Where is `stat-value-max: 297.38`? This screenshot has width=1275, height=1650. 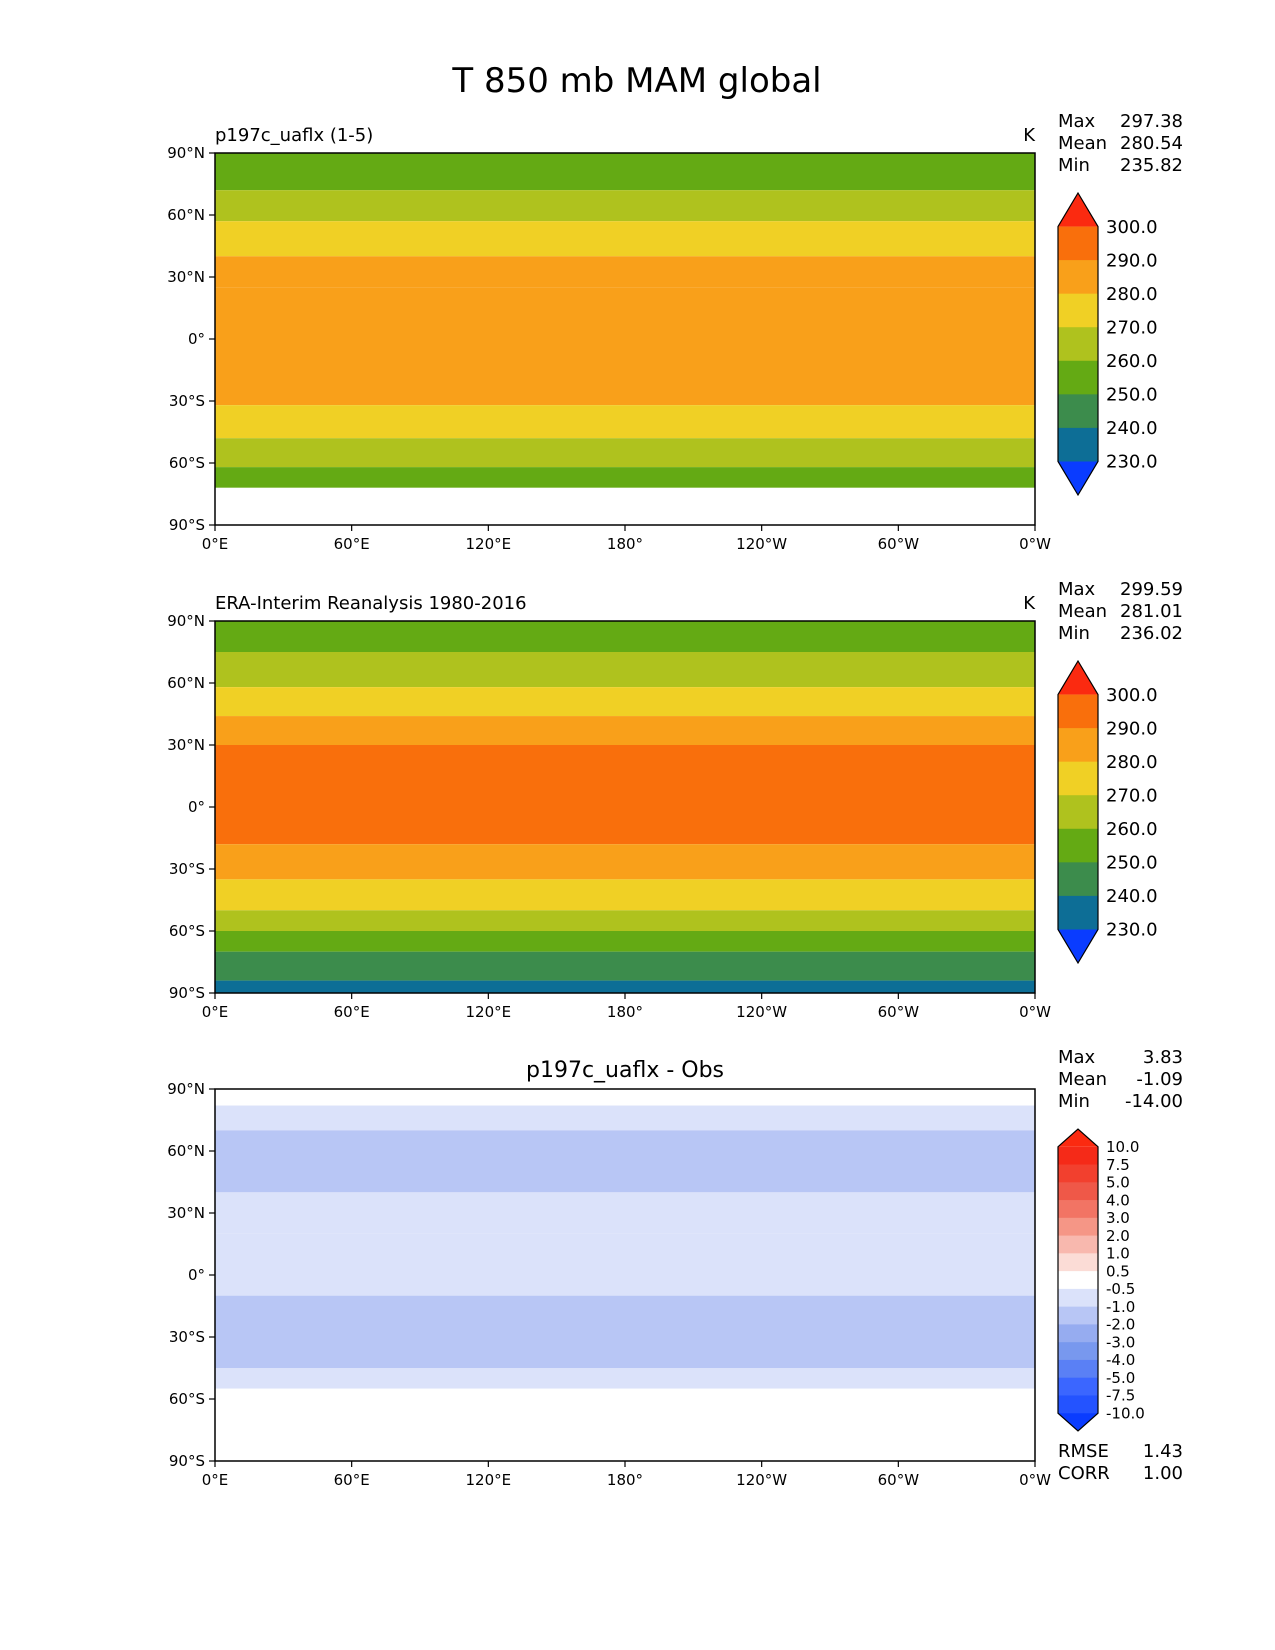 stat-value-max: 297.38 is located at coordinates (1151, 121).